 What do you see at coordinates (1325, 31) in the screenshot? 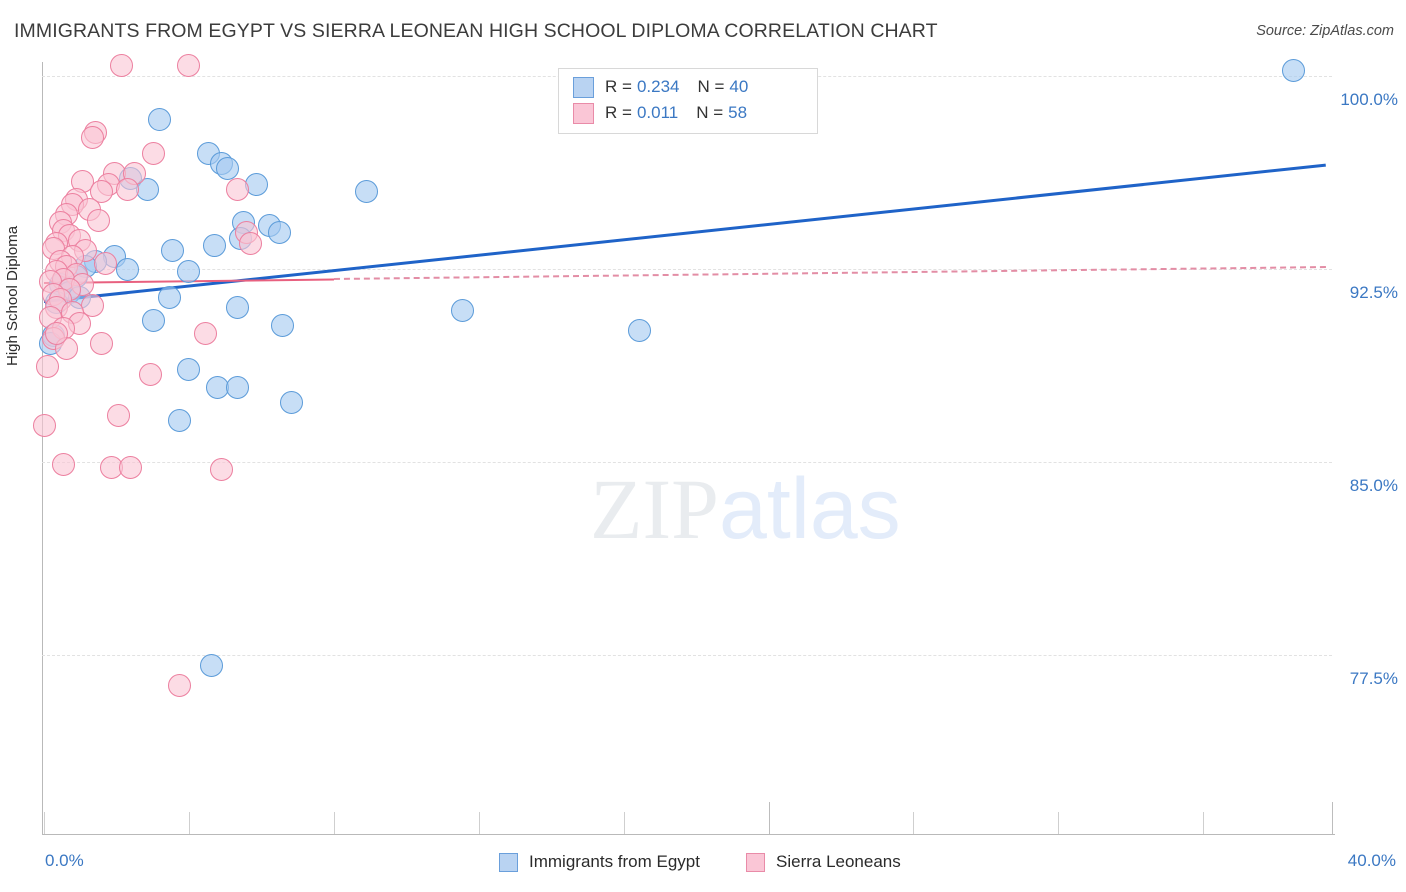
I see `source-label: Source: ZipAtlas.com` at bounding box center [1325, 31].